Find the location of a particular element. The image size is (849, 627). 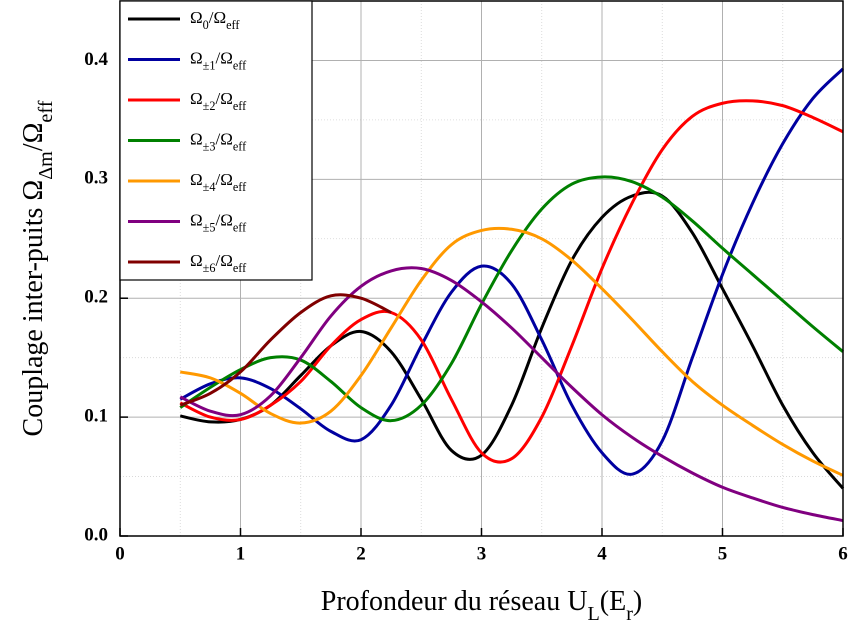

x-tick-label: 5 is located at coordinates (723, 553).